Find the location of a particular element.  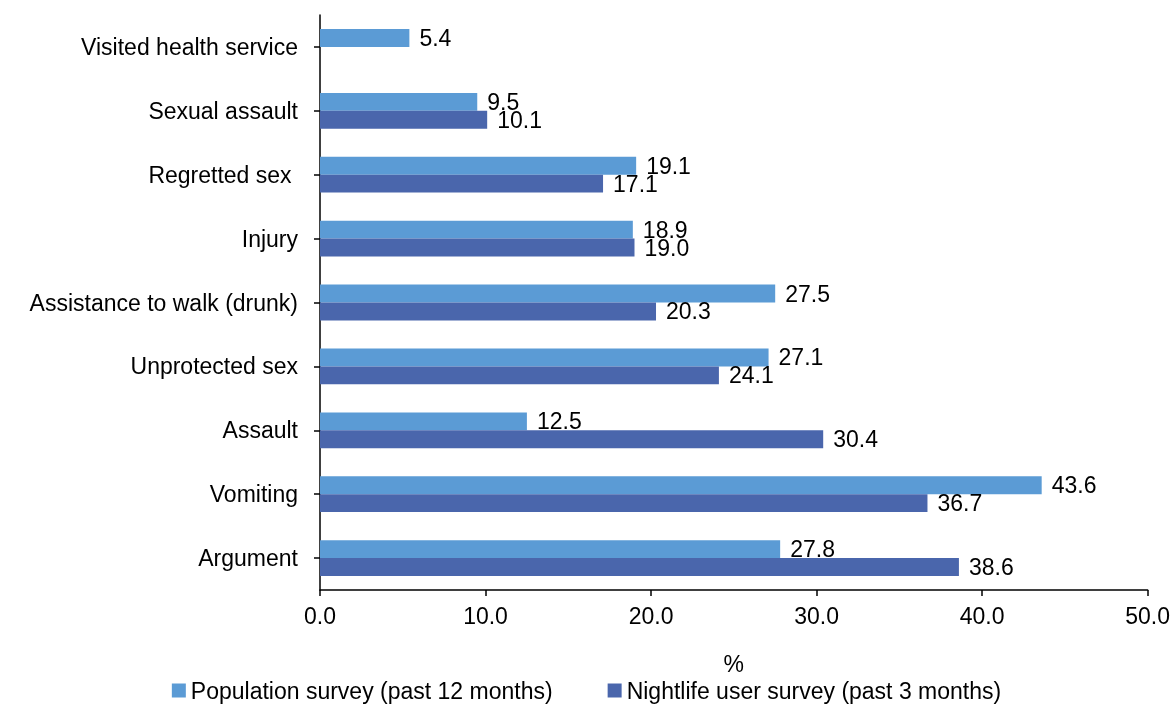

y-tick-label: Sexual assault is located at coordinates (223, 110).